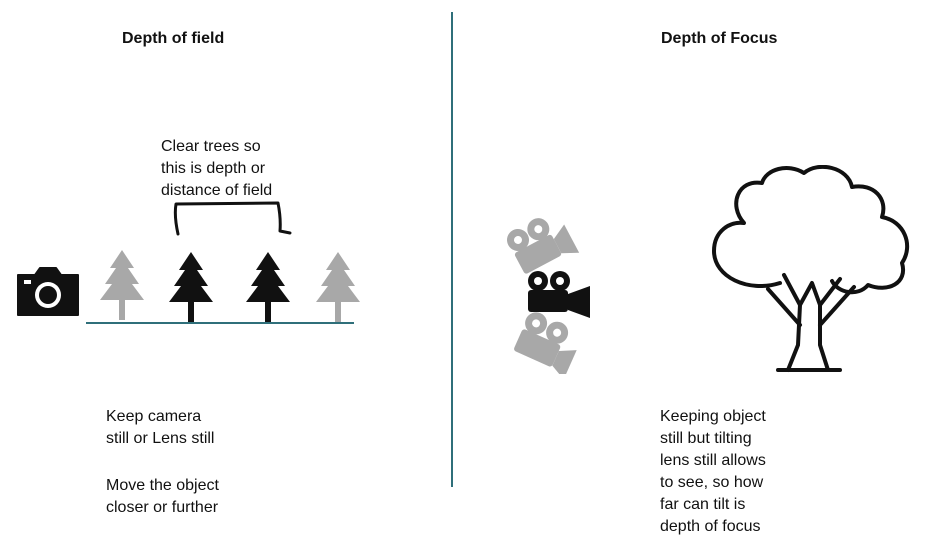  I want to click on center-divider, so click(452, 249).